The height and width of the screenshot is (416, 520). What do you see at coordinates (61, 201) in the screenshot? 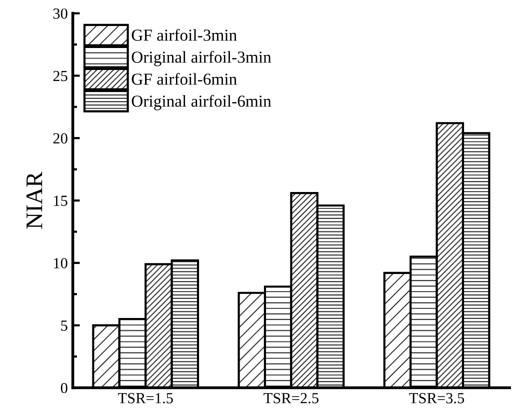
I see `y-tick-label: 15` at bounding box center [61, 201].